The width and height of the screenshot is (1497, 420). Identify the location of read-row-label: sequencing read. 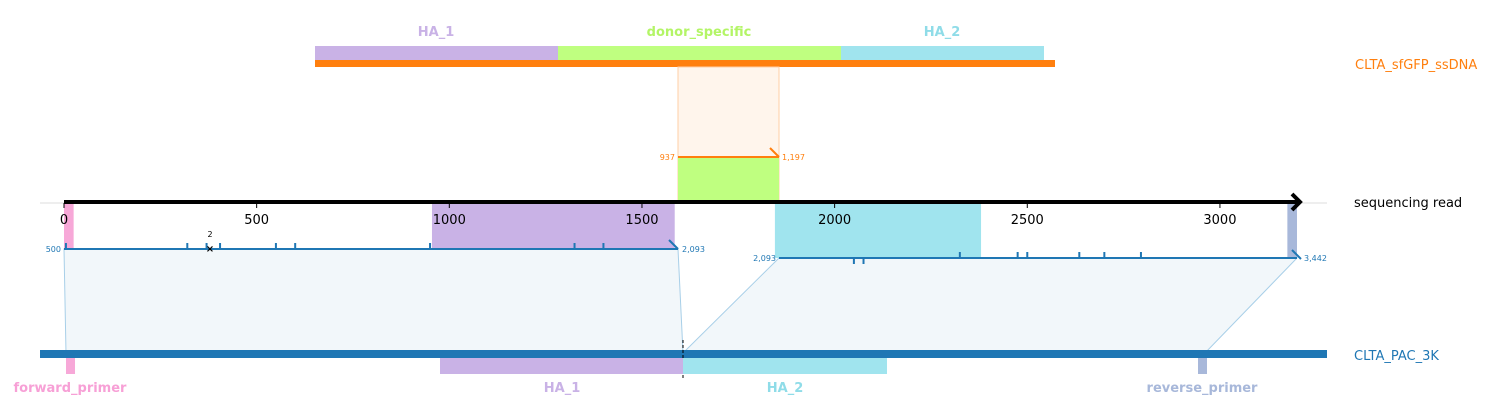
(1408, 203).